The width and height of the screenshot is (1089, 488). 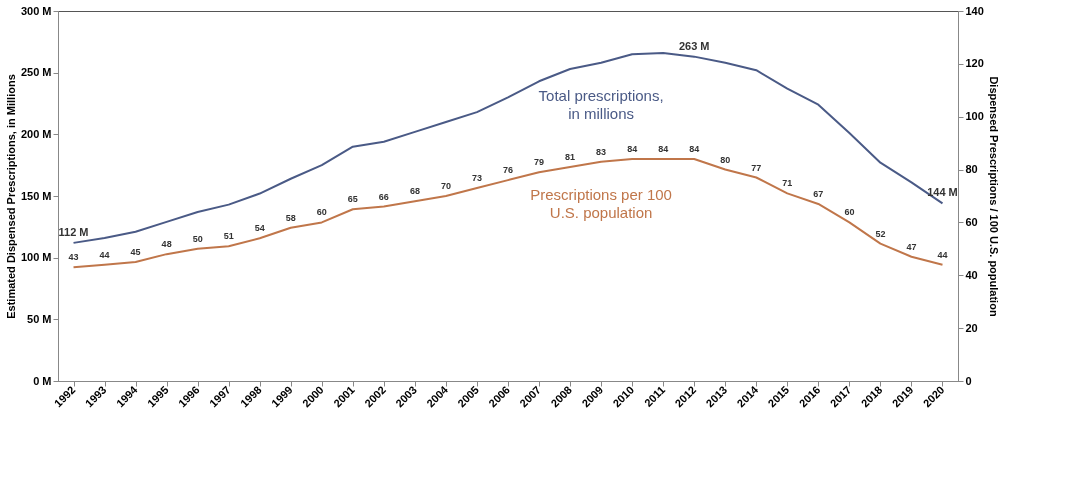 What do you see at coordinates (445, 186) in the screenshot?
I see `data-label: 70` at bounding box center [445, 186].